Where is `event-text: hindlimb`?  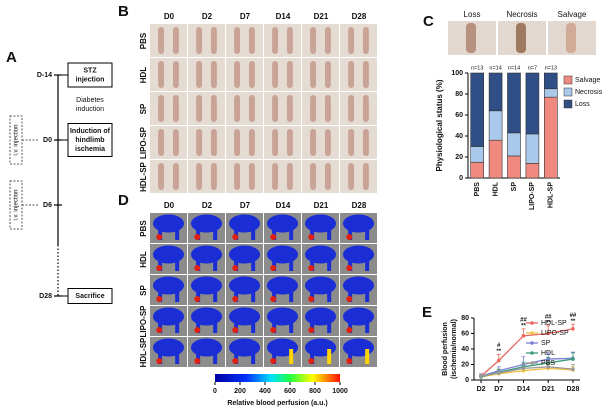
event-text: hindlimb is located at coordinates (89, 140).